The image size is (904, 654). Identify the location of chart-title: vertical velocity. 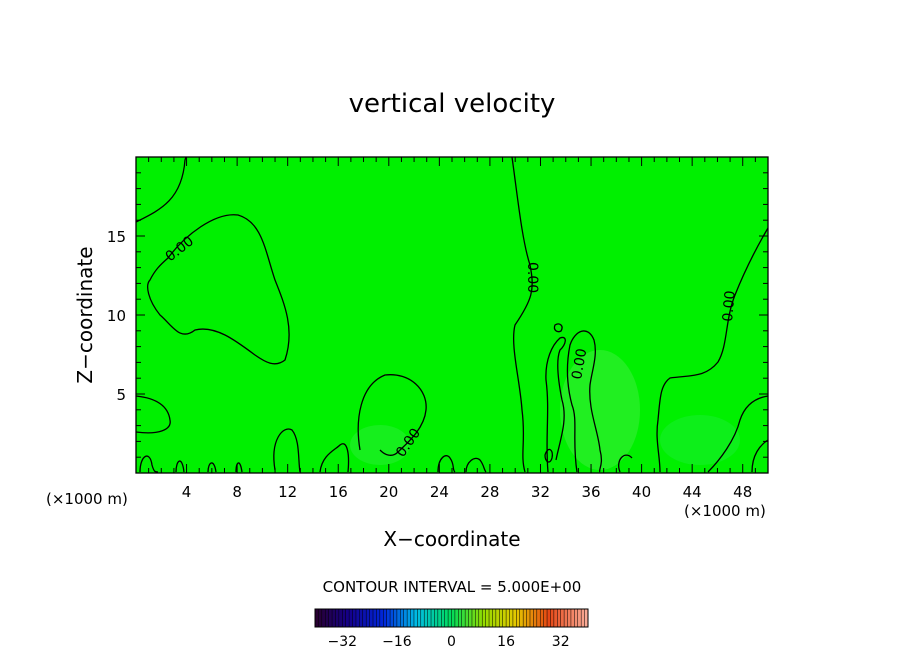
(452, 104).